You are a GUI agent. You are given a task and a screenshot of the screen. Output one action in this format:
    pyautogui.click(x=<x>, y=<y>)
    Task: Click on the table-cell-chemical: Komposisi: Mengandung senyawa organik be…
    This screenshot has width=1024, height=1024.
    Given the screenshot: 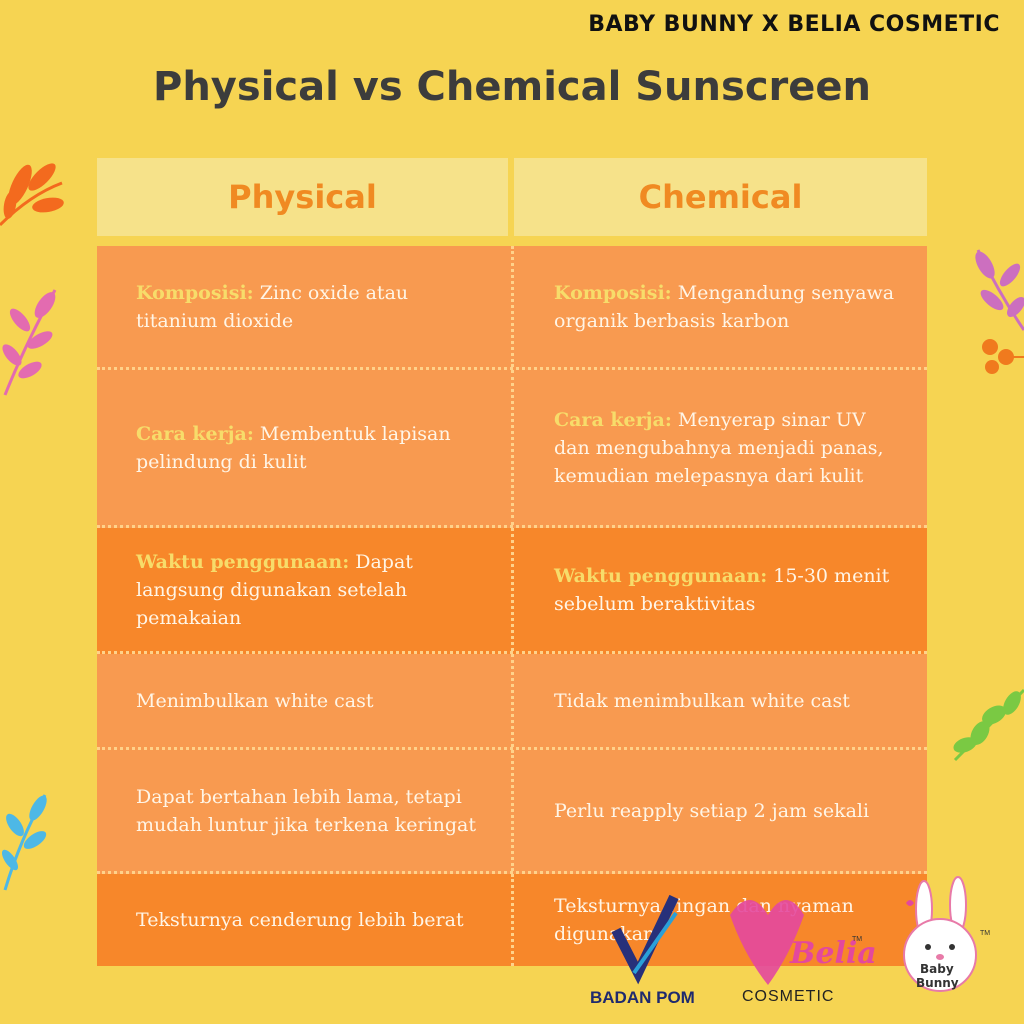 What is the action you would take?
    pyautogui.click(x=719, y=306)
    